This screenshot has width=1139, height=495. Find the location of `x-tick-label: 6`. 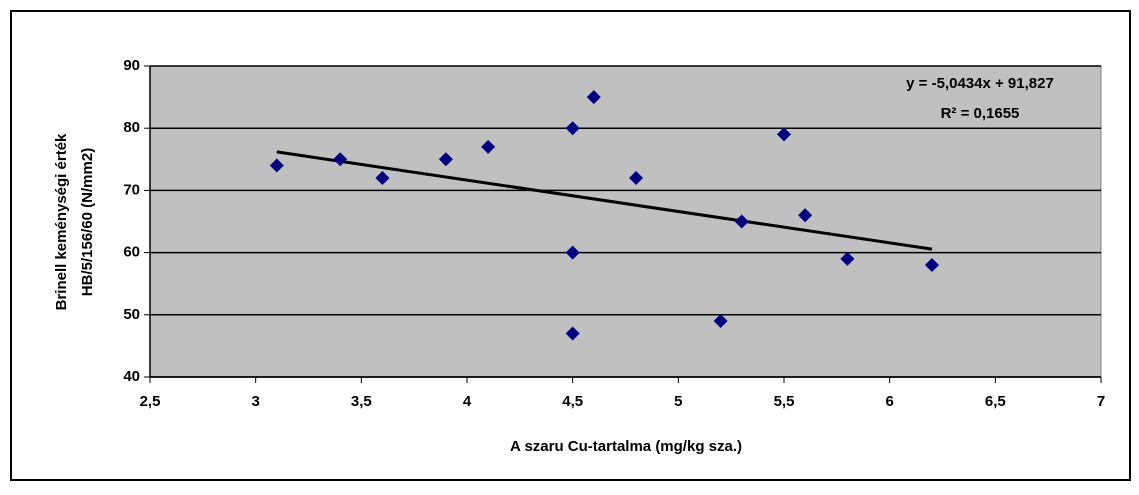

x-tick-label: 6 is located at coordinates (889, 401).